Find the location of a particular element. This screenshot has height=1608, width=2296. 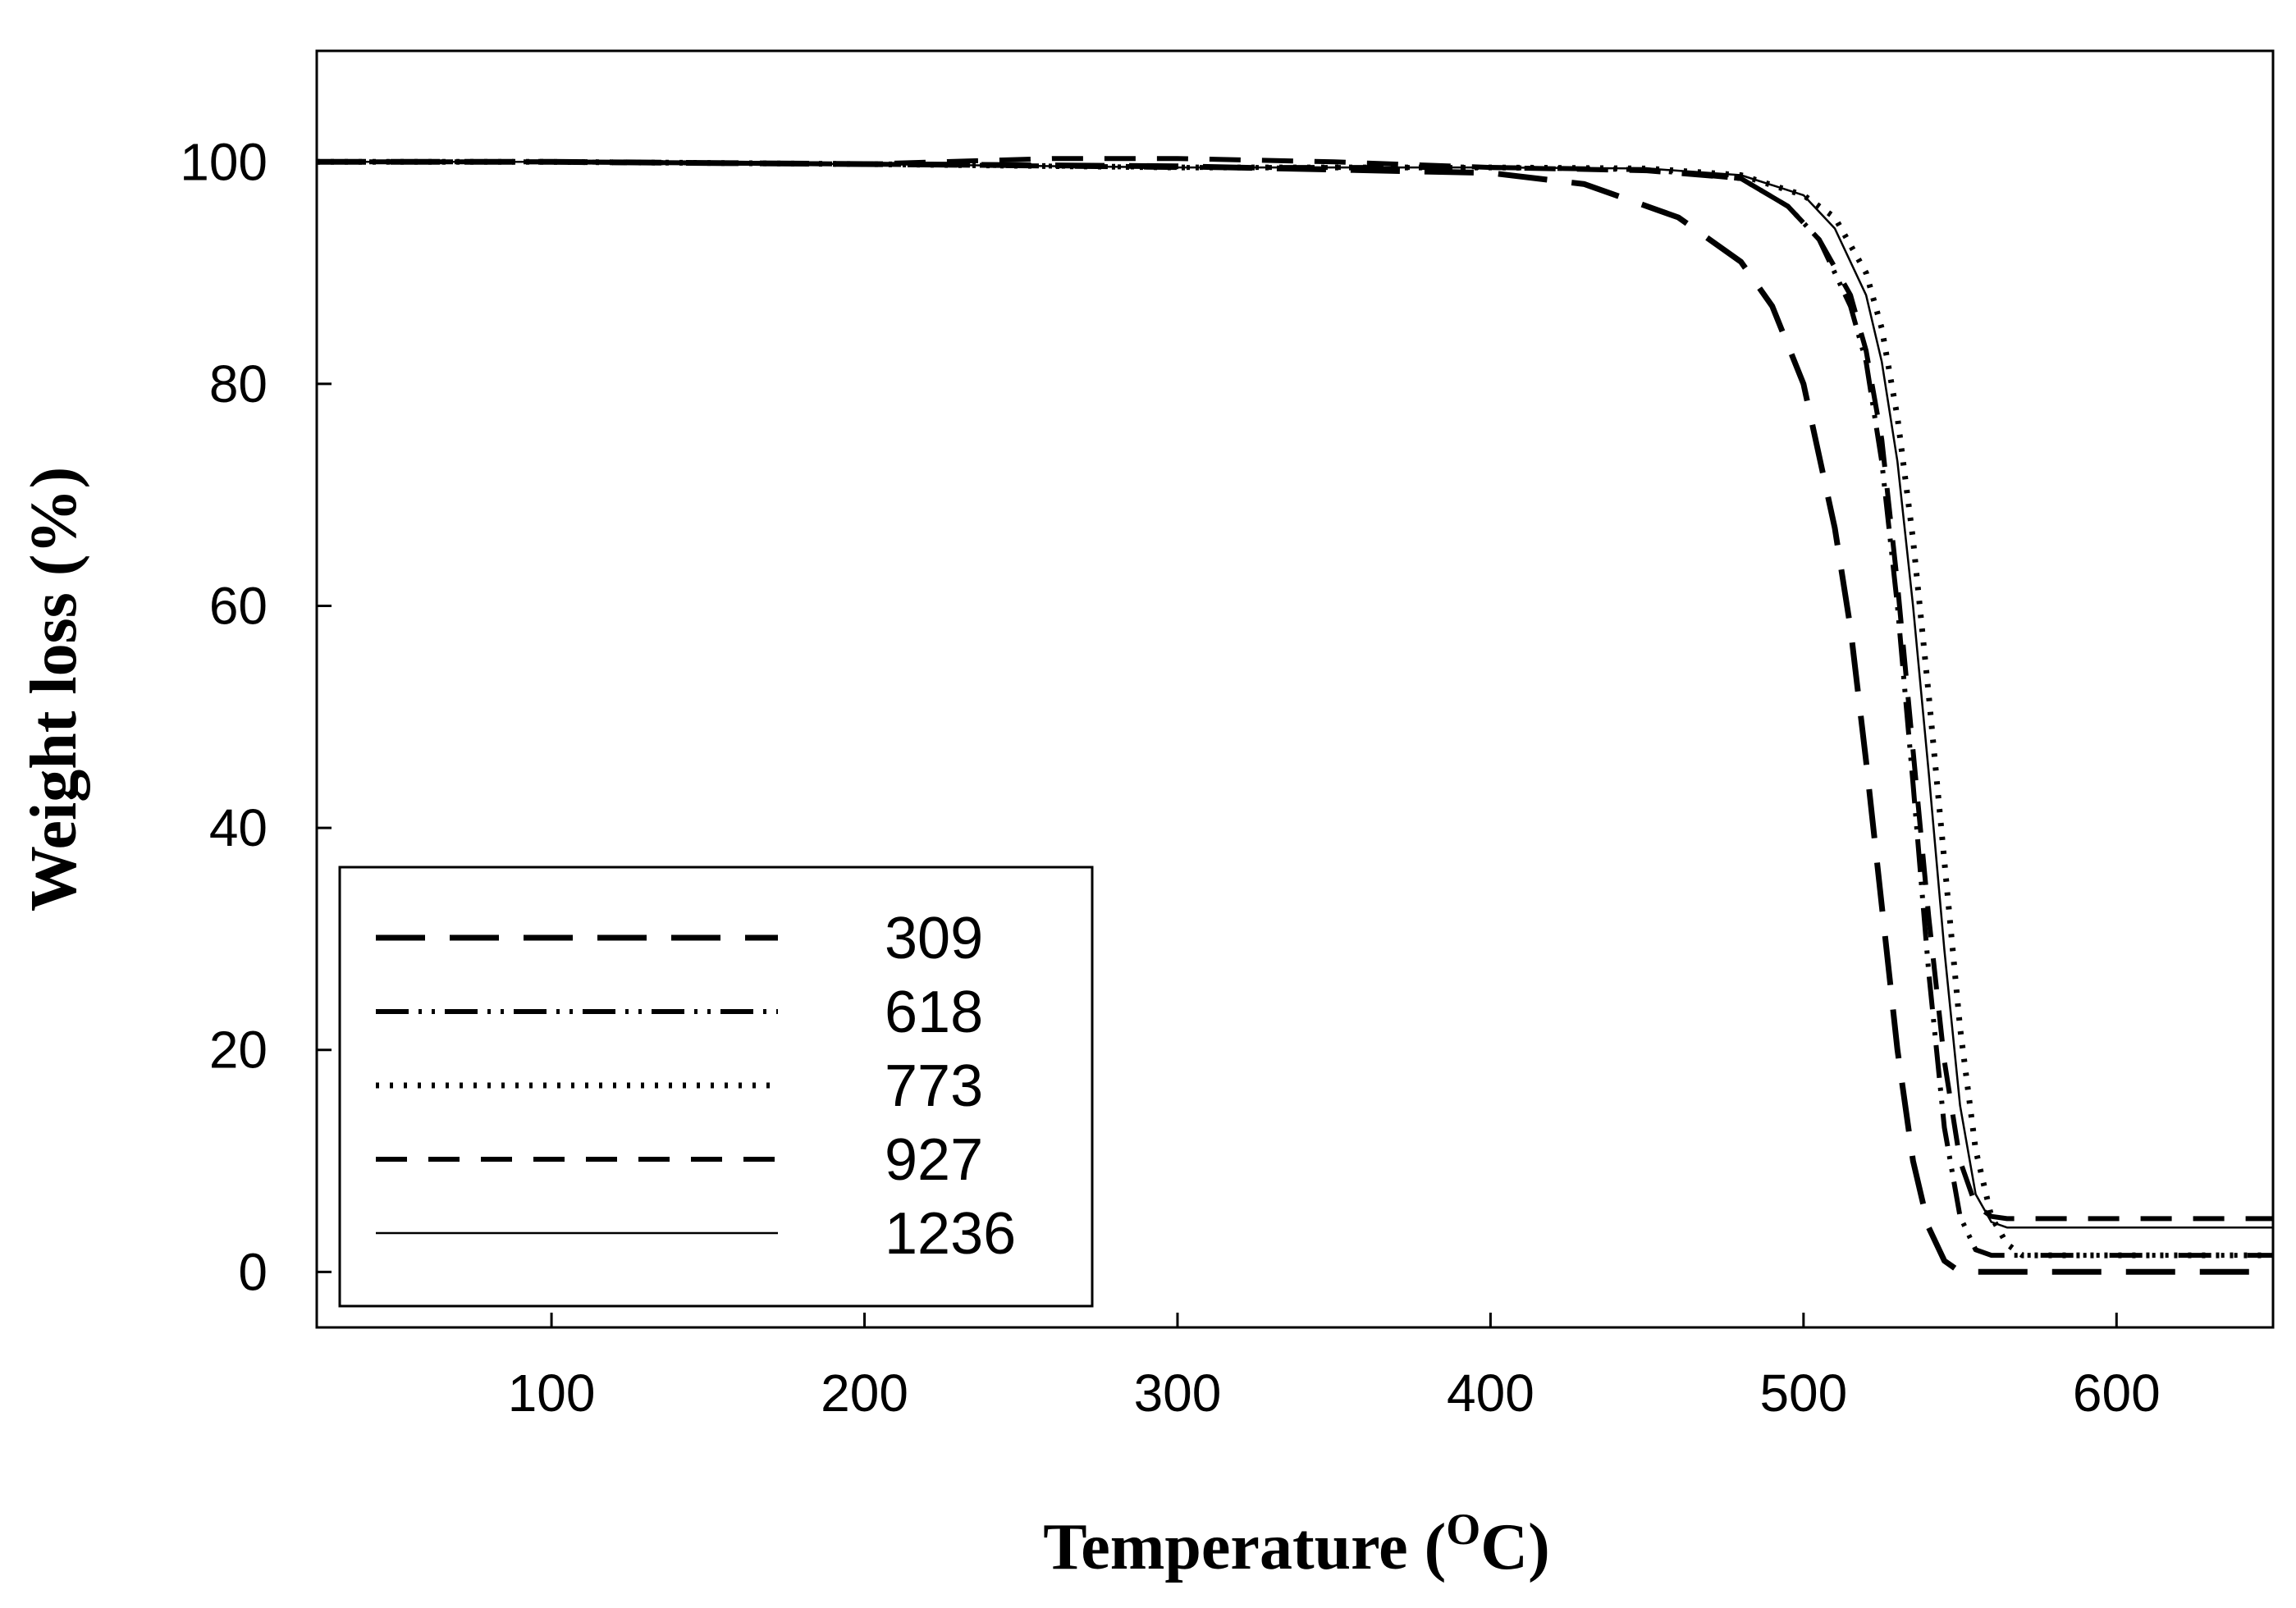

y-tick-label: 20 is located at coordinates (239, 1050).